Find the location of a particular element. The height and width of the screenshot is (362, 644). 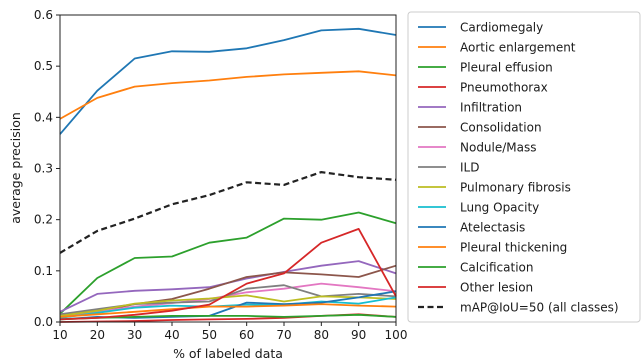

y-tick-label: 0.5 is located at coordinates (43, 66).